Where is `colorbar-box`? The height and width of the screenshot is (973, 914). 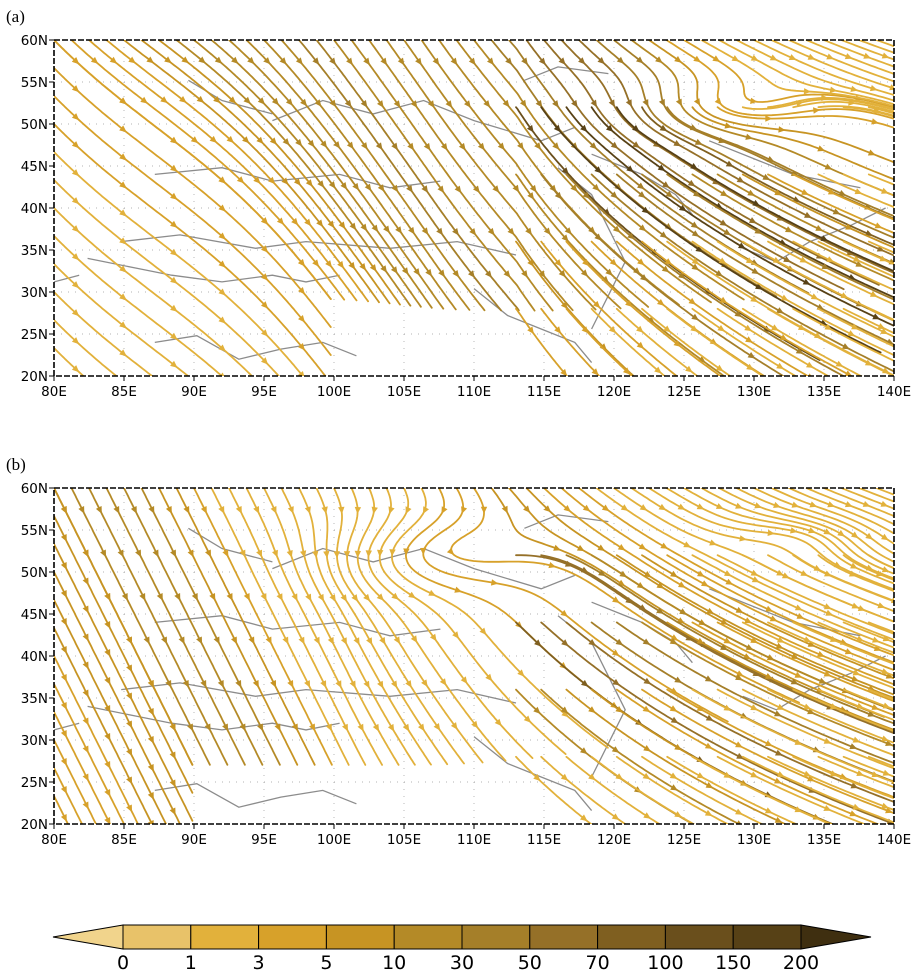 colorbar-box is located at coordinates (767, 937).